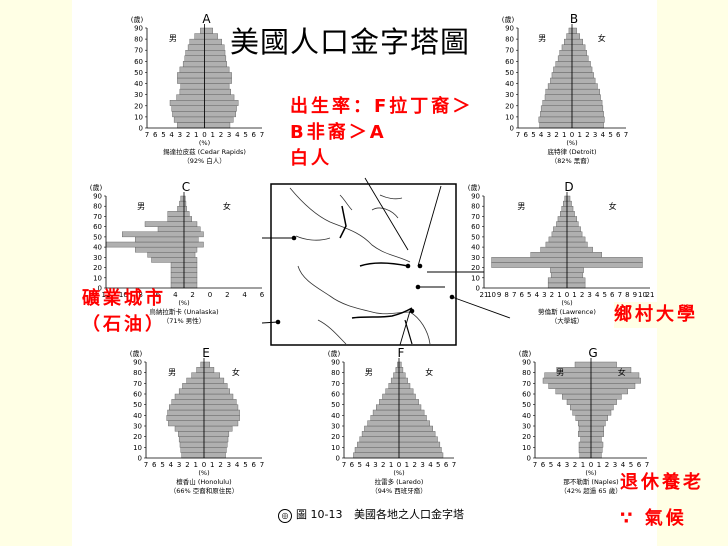  What do you see at coordinates (343, 222) in the screenshot?
I see `map-border-canada` at bounding box center [343, 222].